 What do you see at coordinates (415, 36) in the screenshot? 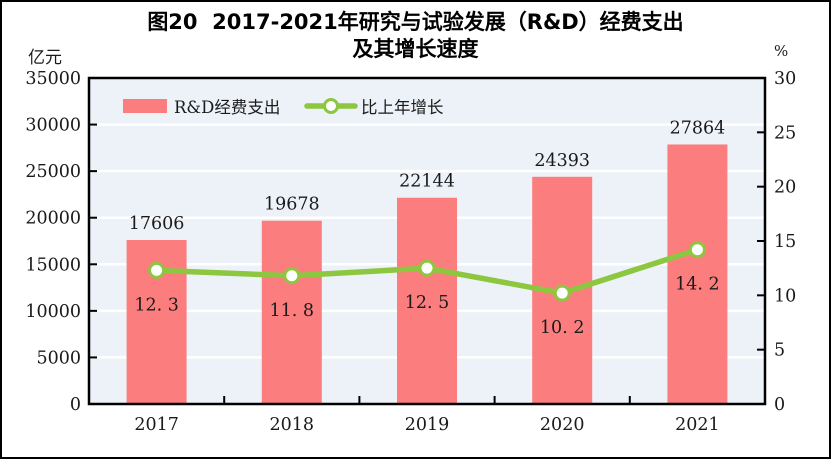
I see `chart-title: 图20 2017-2021年研究与试验发展（R&D）经费支出 及其增长速度` at bounding box center [415, 36].